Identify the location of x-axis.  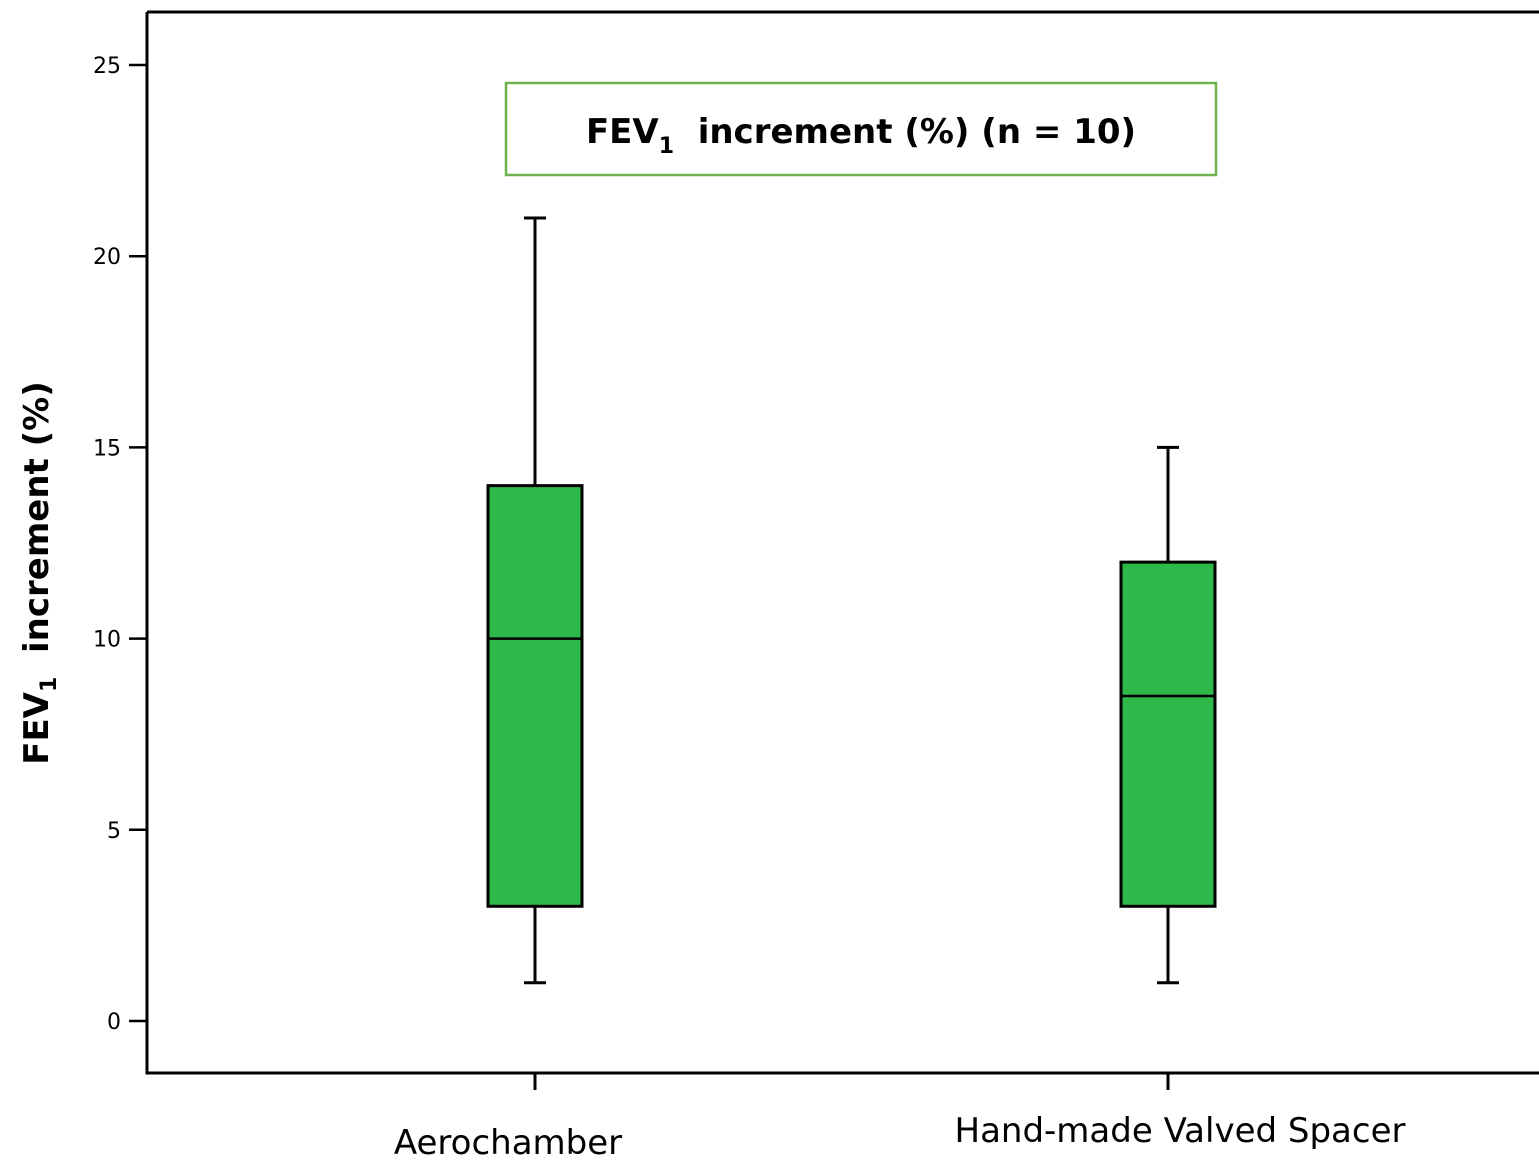
(851, 1081).